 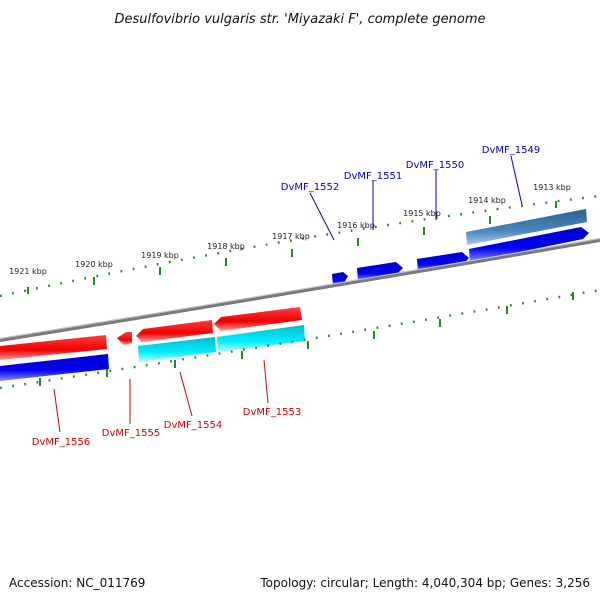 What do you see at coordinates (94, 264) in the screenshot?
I see `scale-label-1920: 1920 kbp` at bounding box center [94, 264].